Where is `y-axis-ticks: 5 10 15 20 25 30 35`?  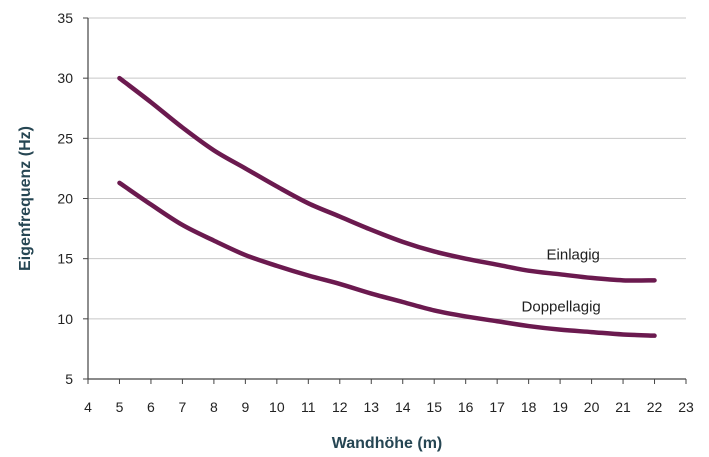 y-axis-ticks: 5 10 15 20 25 30 35 is located at coordinates (72, 198).